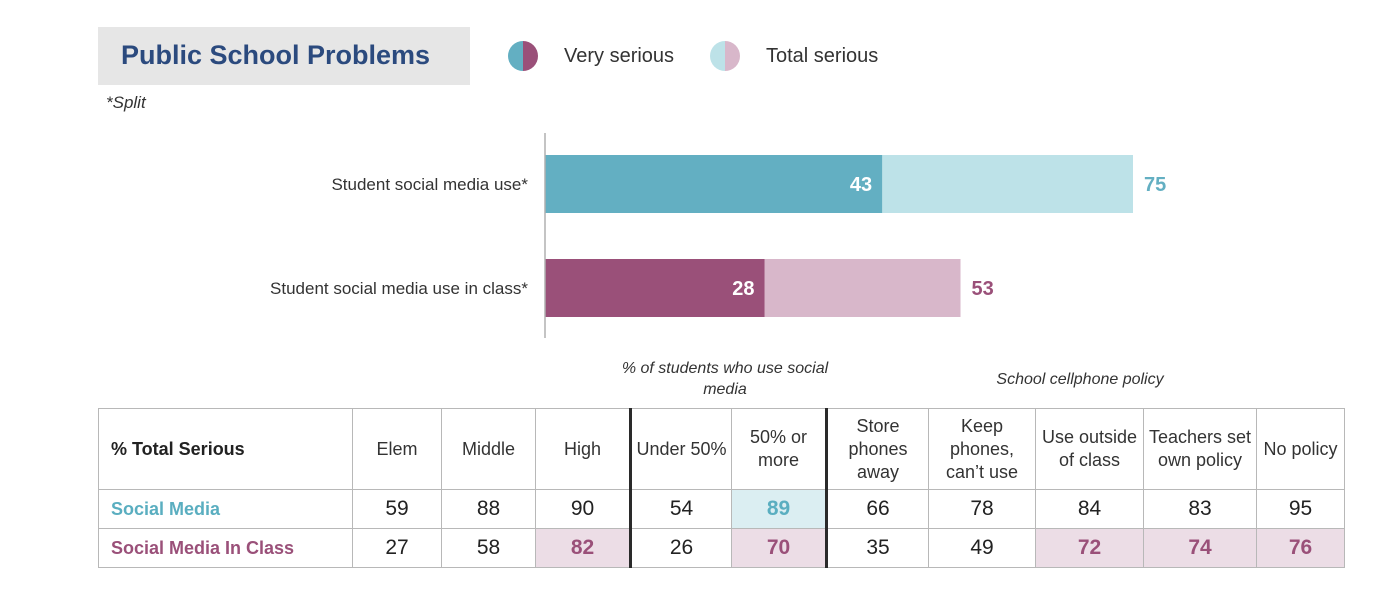  I want to click on split-note: *Split, so click(126, 102).